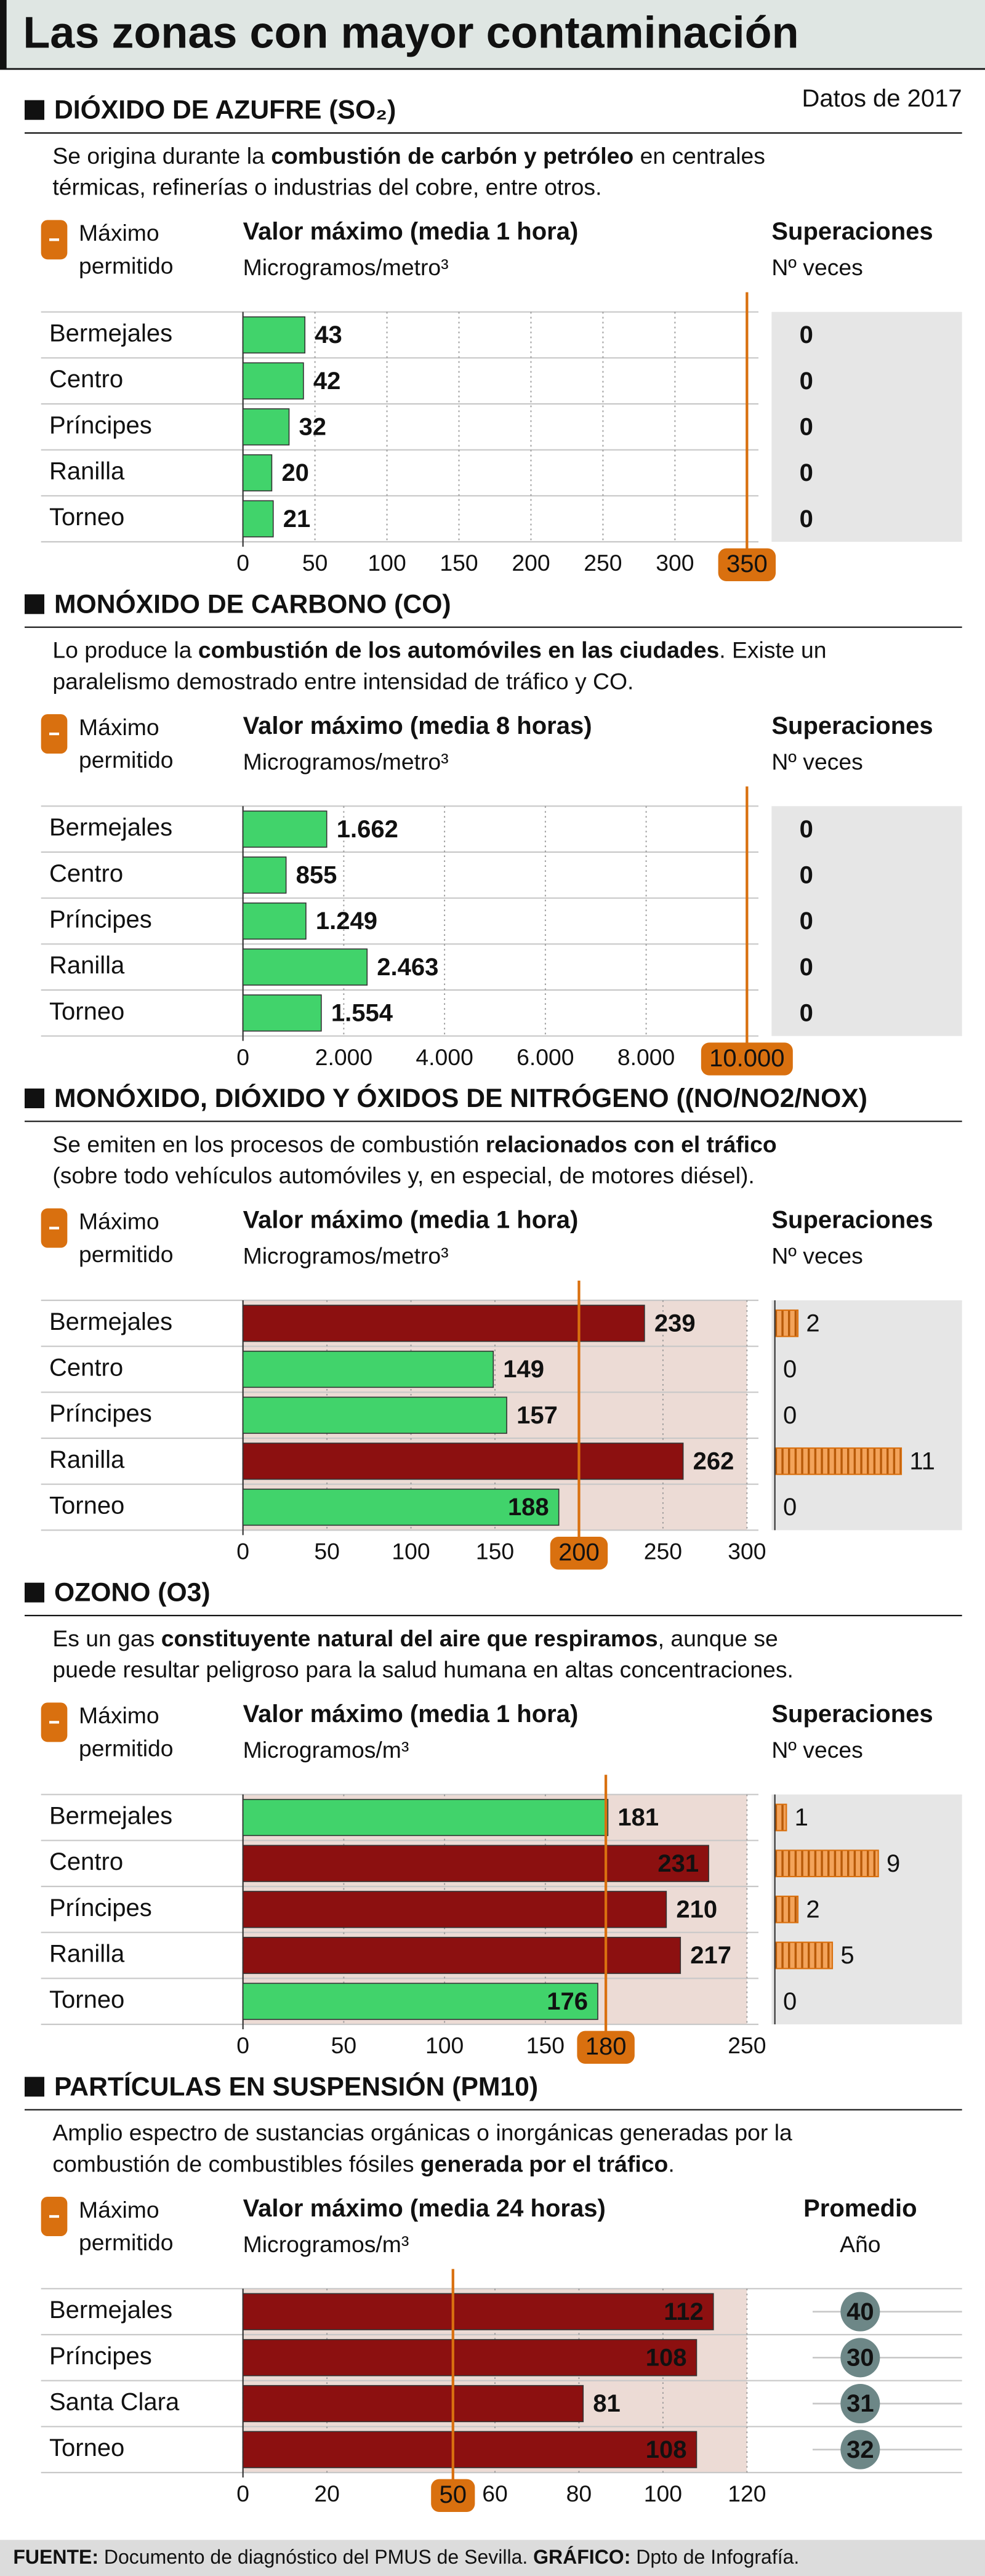 This screenshot has height=2576, width=985. What do you see at coordinates (812, 1909) in the screenshot?
I see `exceedance-value: 2` at bounding box center [812, 1909].